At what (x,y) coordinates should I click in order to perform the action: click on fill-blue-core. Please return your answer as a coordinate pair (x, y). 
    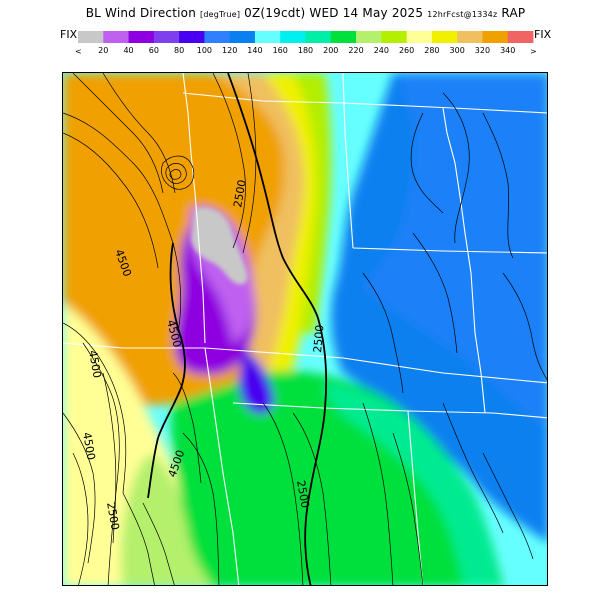
    Looking at the image, I should click on (256, 381).